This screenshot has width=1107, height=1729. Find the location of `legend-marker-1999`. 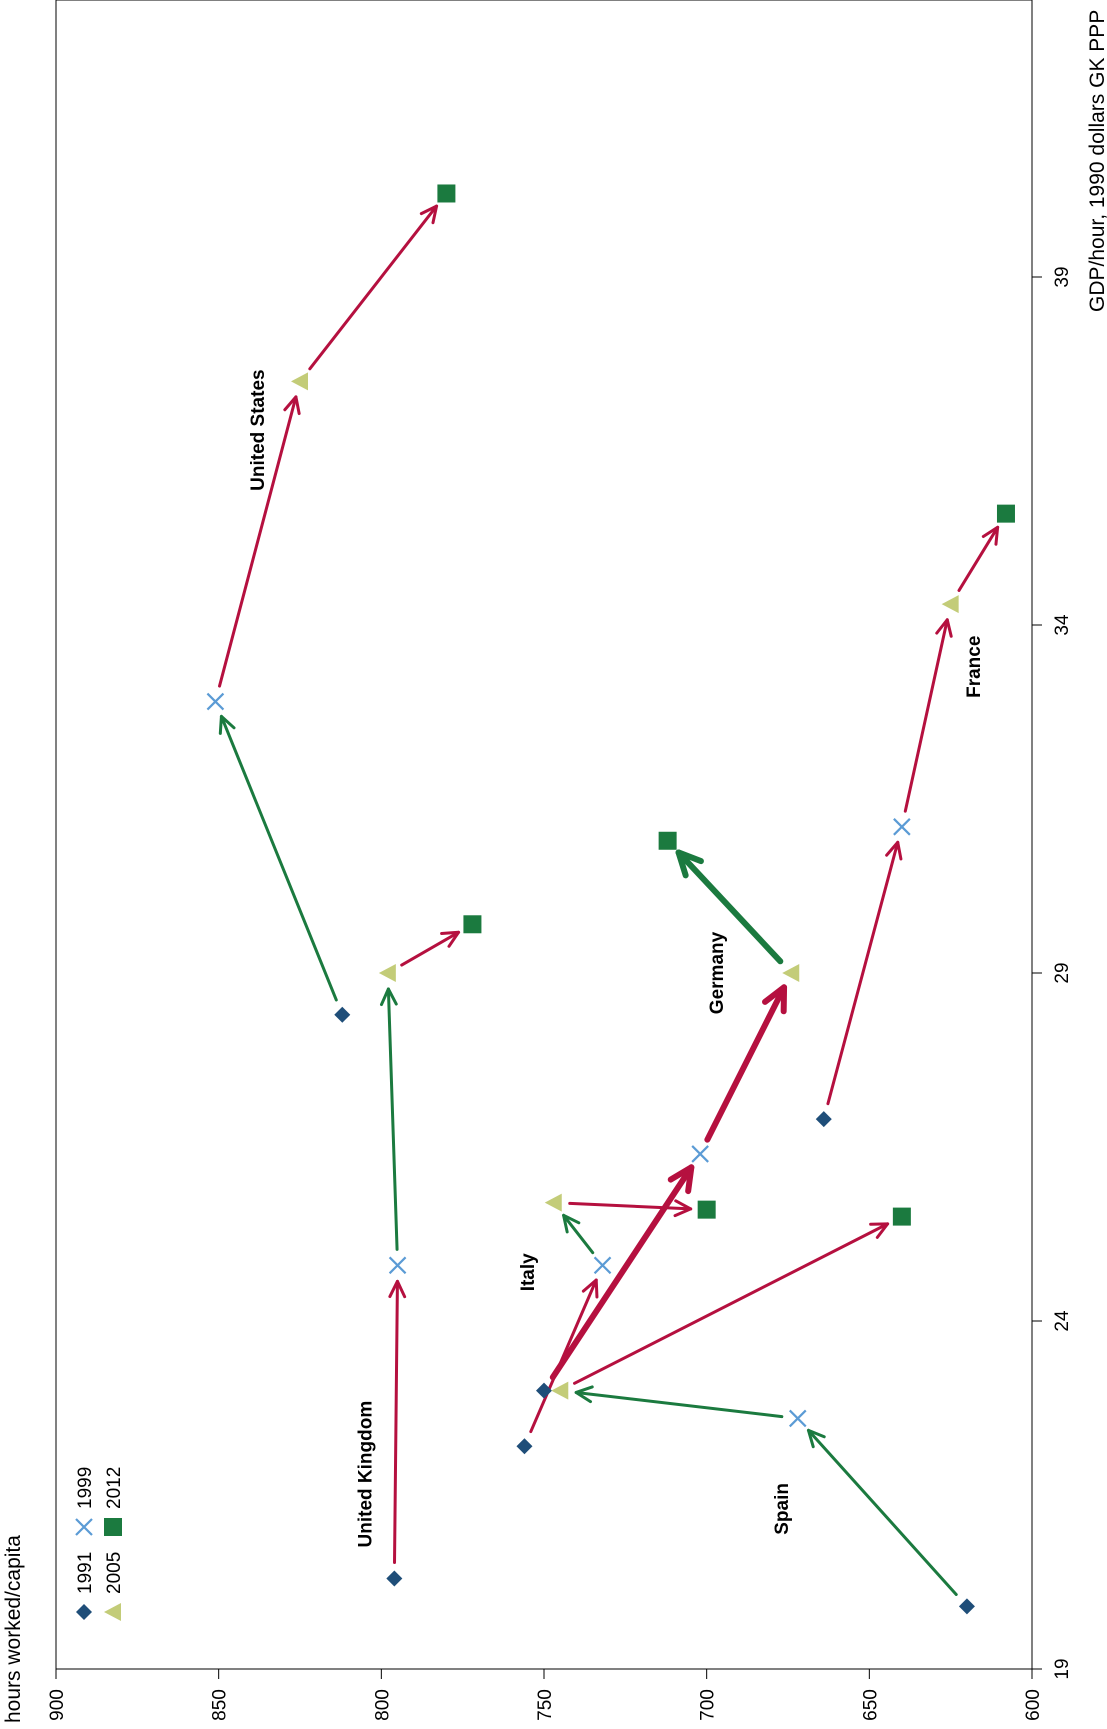

legend-marker-1999 is located at coordinates (84, 1527).